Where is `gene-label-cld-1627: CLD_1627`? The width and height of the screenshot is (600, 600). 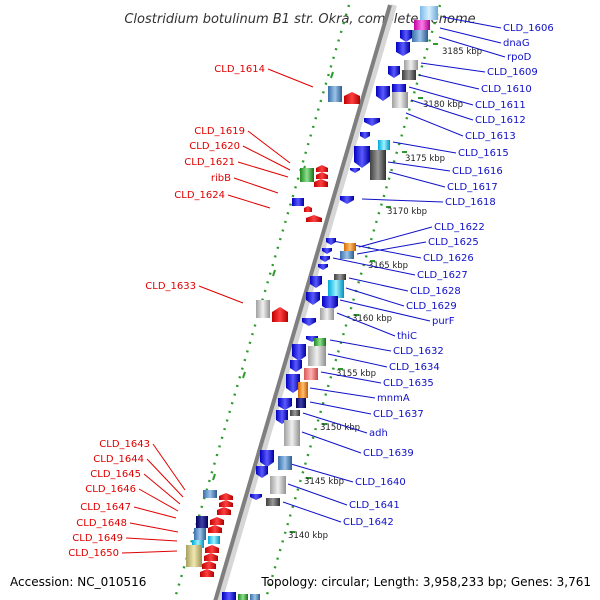
gene-label-cld-1627: CLD_1627 is located at coordinates (442, 275).